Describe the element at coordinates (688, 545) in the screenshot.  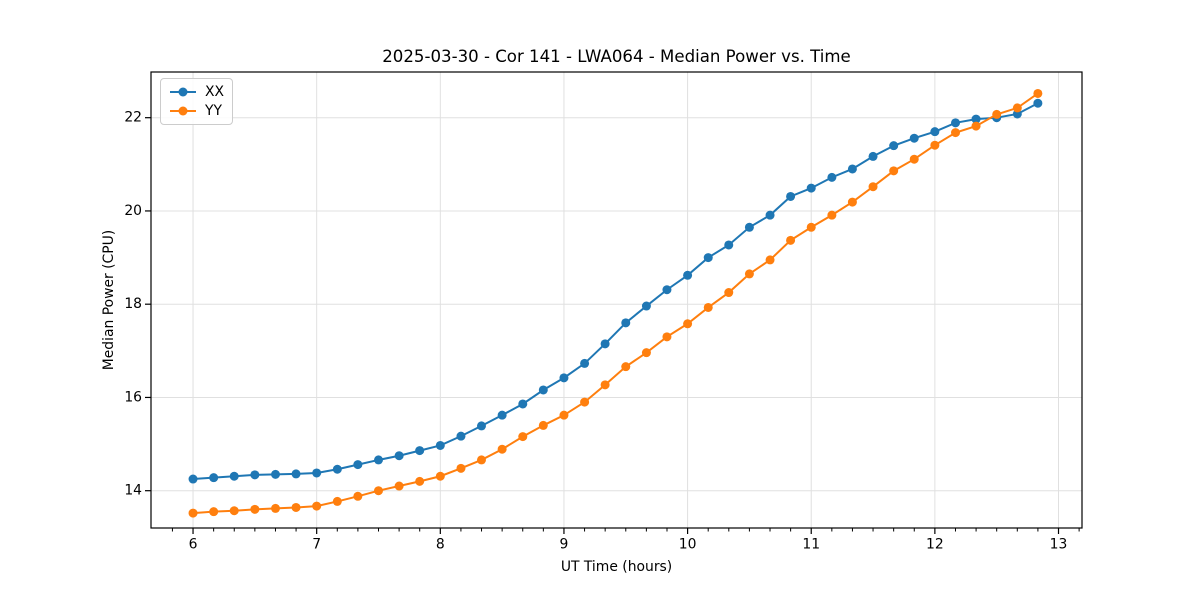
I see `x-tick-label: 10` at that location.